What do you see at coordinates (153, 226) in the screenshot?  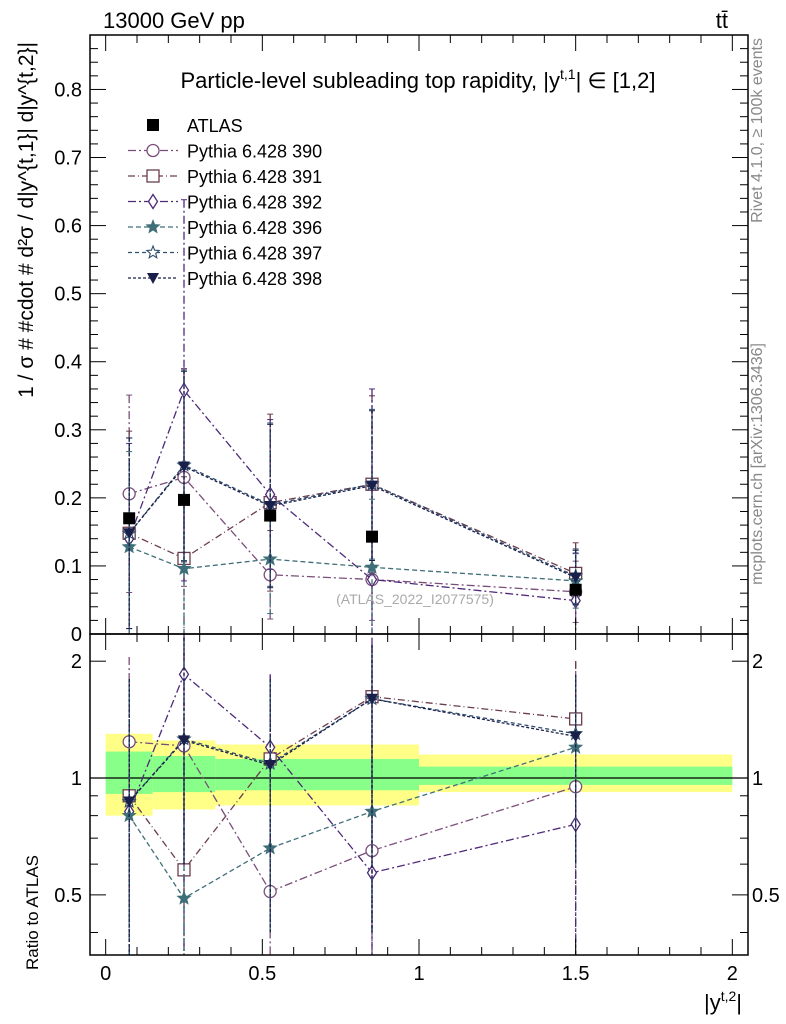 I see `legend-marker-p396` at bounding box center [153, 226].